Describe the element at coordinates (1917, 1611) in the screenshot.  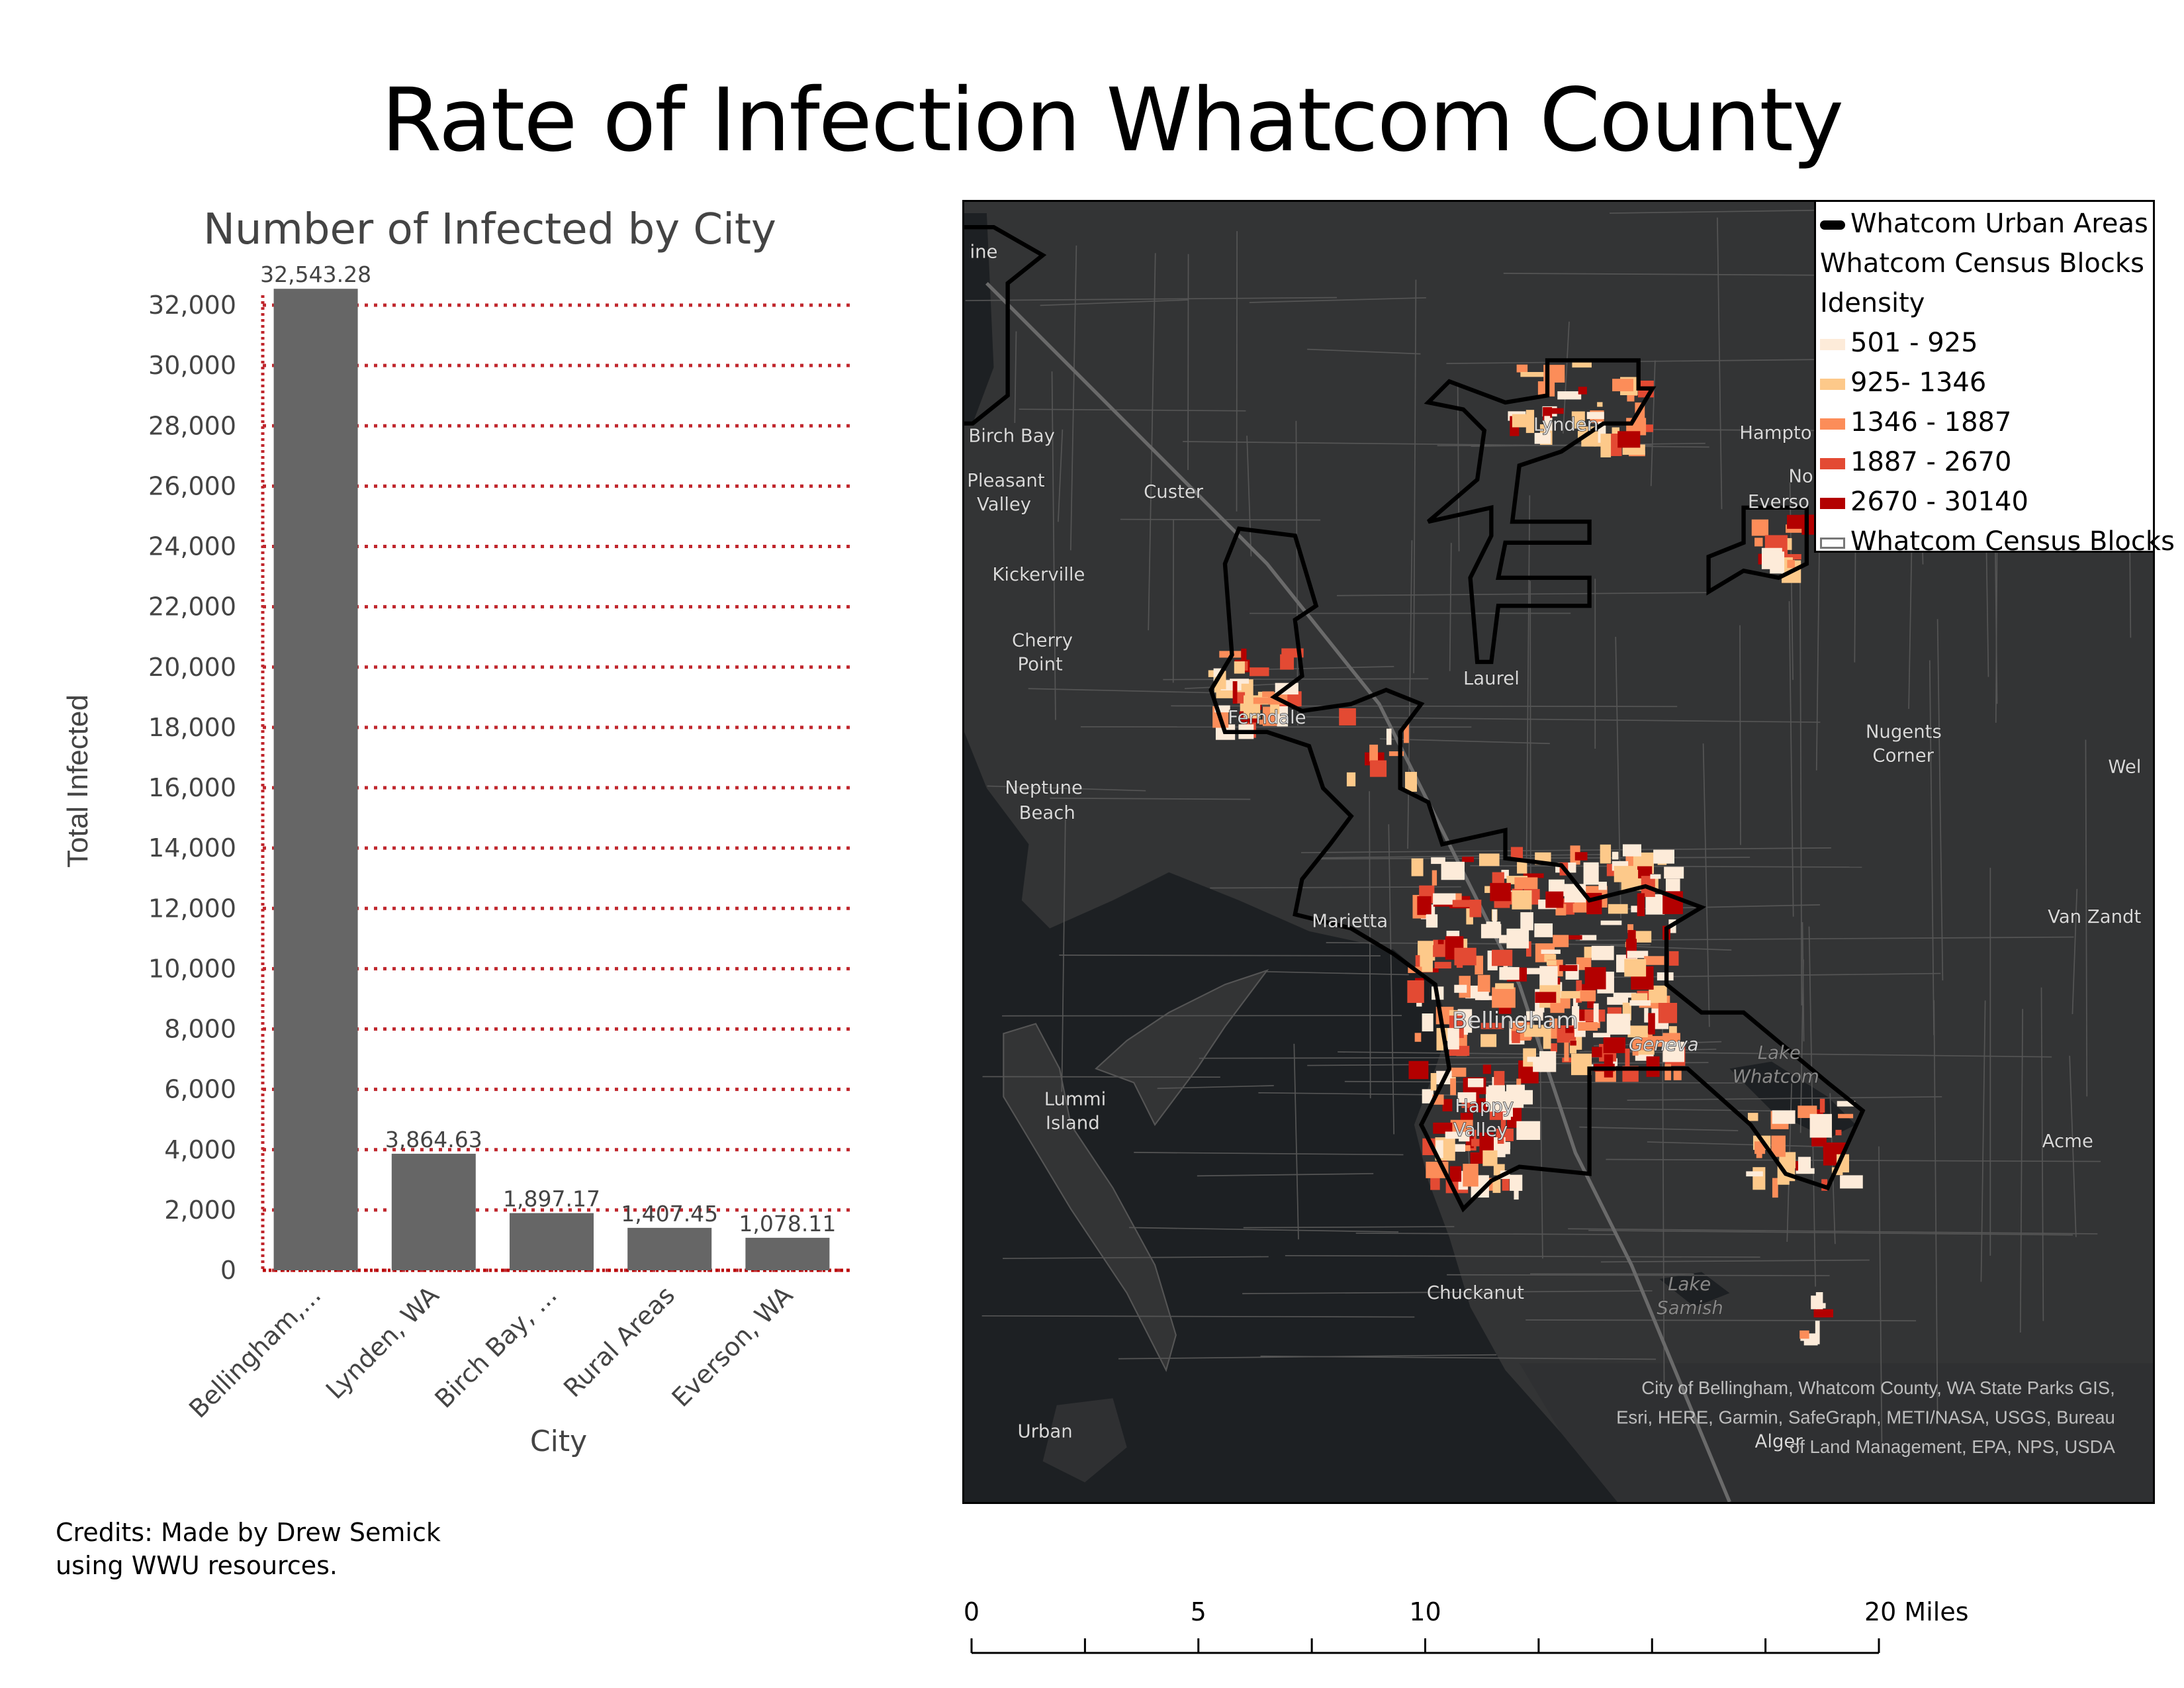
I see `scale-label: 20 Miles` at that location.